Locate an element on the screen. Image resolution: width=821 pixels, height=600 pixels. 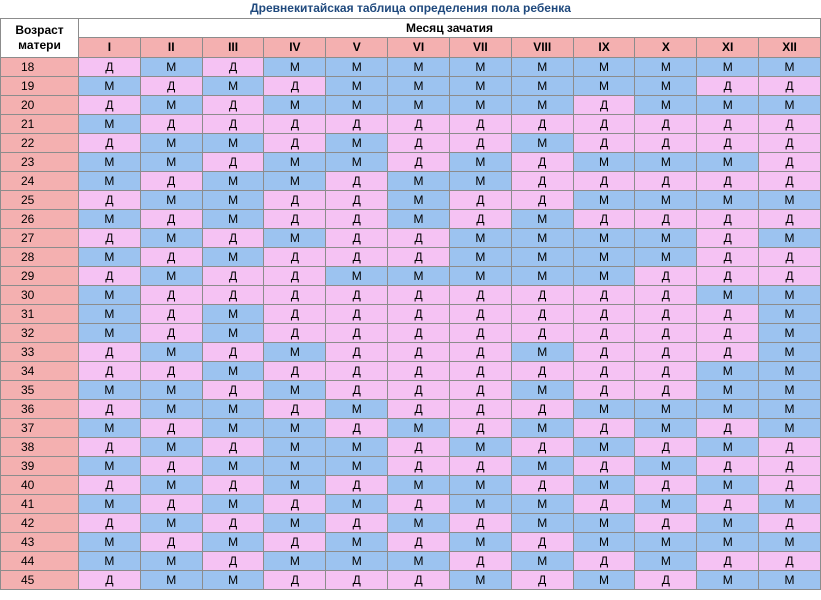
age-cell: 41 is located at coordinates (39, 504).